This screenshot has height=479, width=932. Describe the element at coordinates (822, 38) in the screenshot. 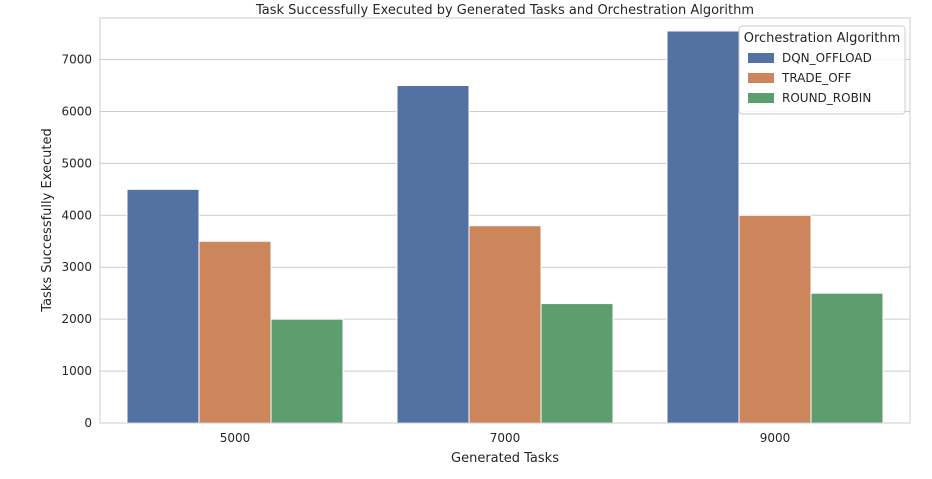

I see `legend-title: Orchestration Algorithm` at that location.